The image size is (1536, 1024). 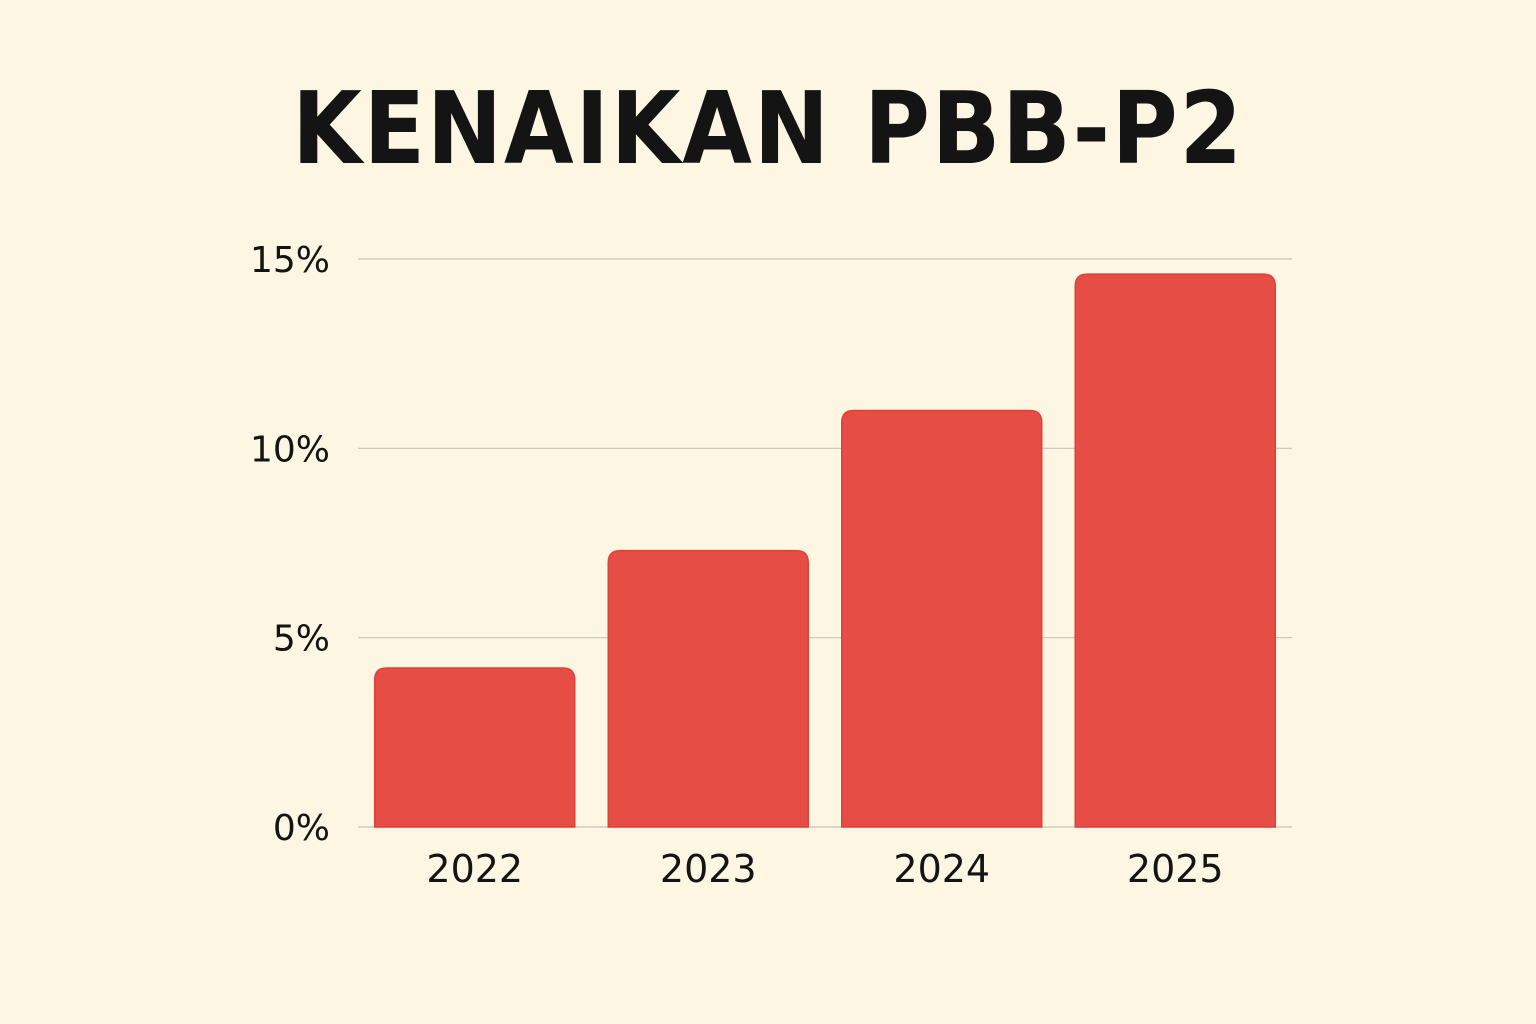 What do you see at coordinates (942, 618) in the screenshot?
I see `bar-2024` at bounding box center [942, 618].